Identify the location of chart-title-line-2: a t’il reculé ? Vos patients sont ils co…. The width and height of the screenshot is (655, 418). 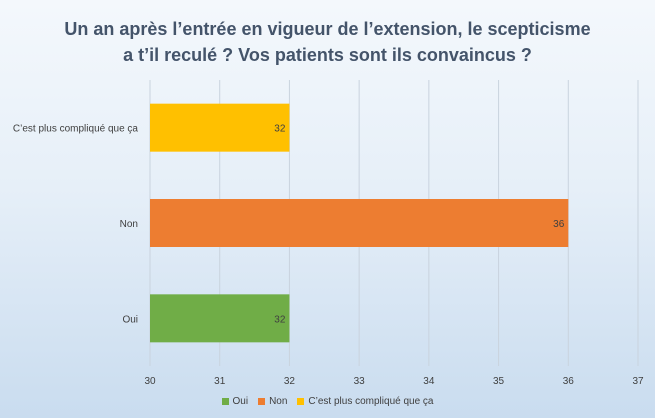
(327, 55).